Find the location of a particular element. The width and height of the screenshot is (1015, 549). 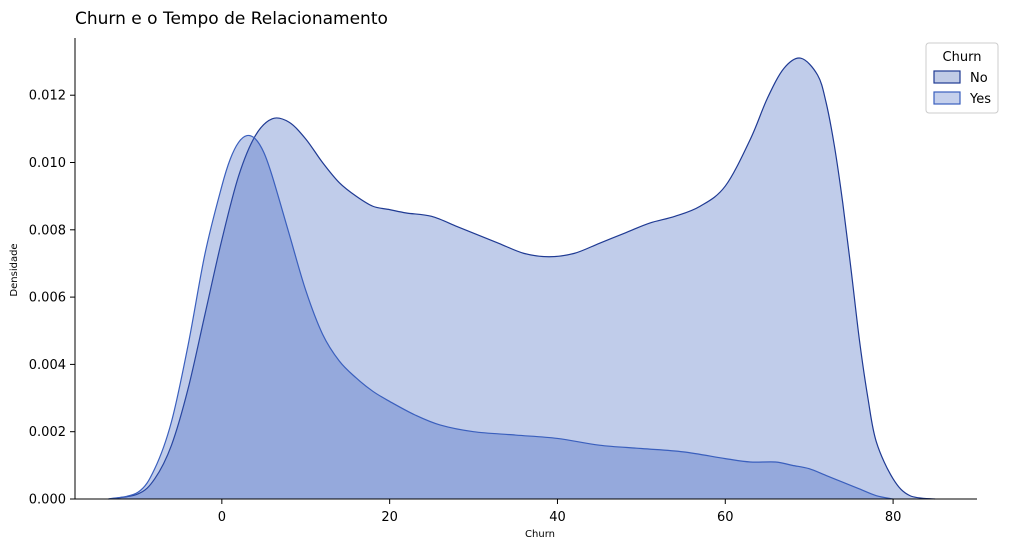

y-tick-label: 0.004 is located at coordinates (47, 365).